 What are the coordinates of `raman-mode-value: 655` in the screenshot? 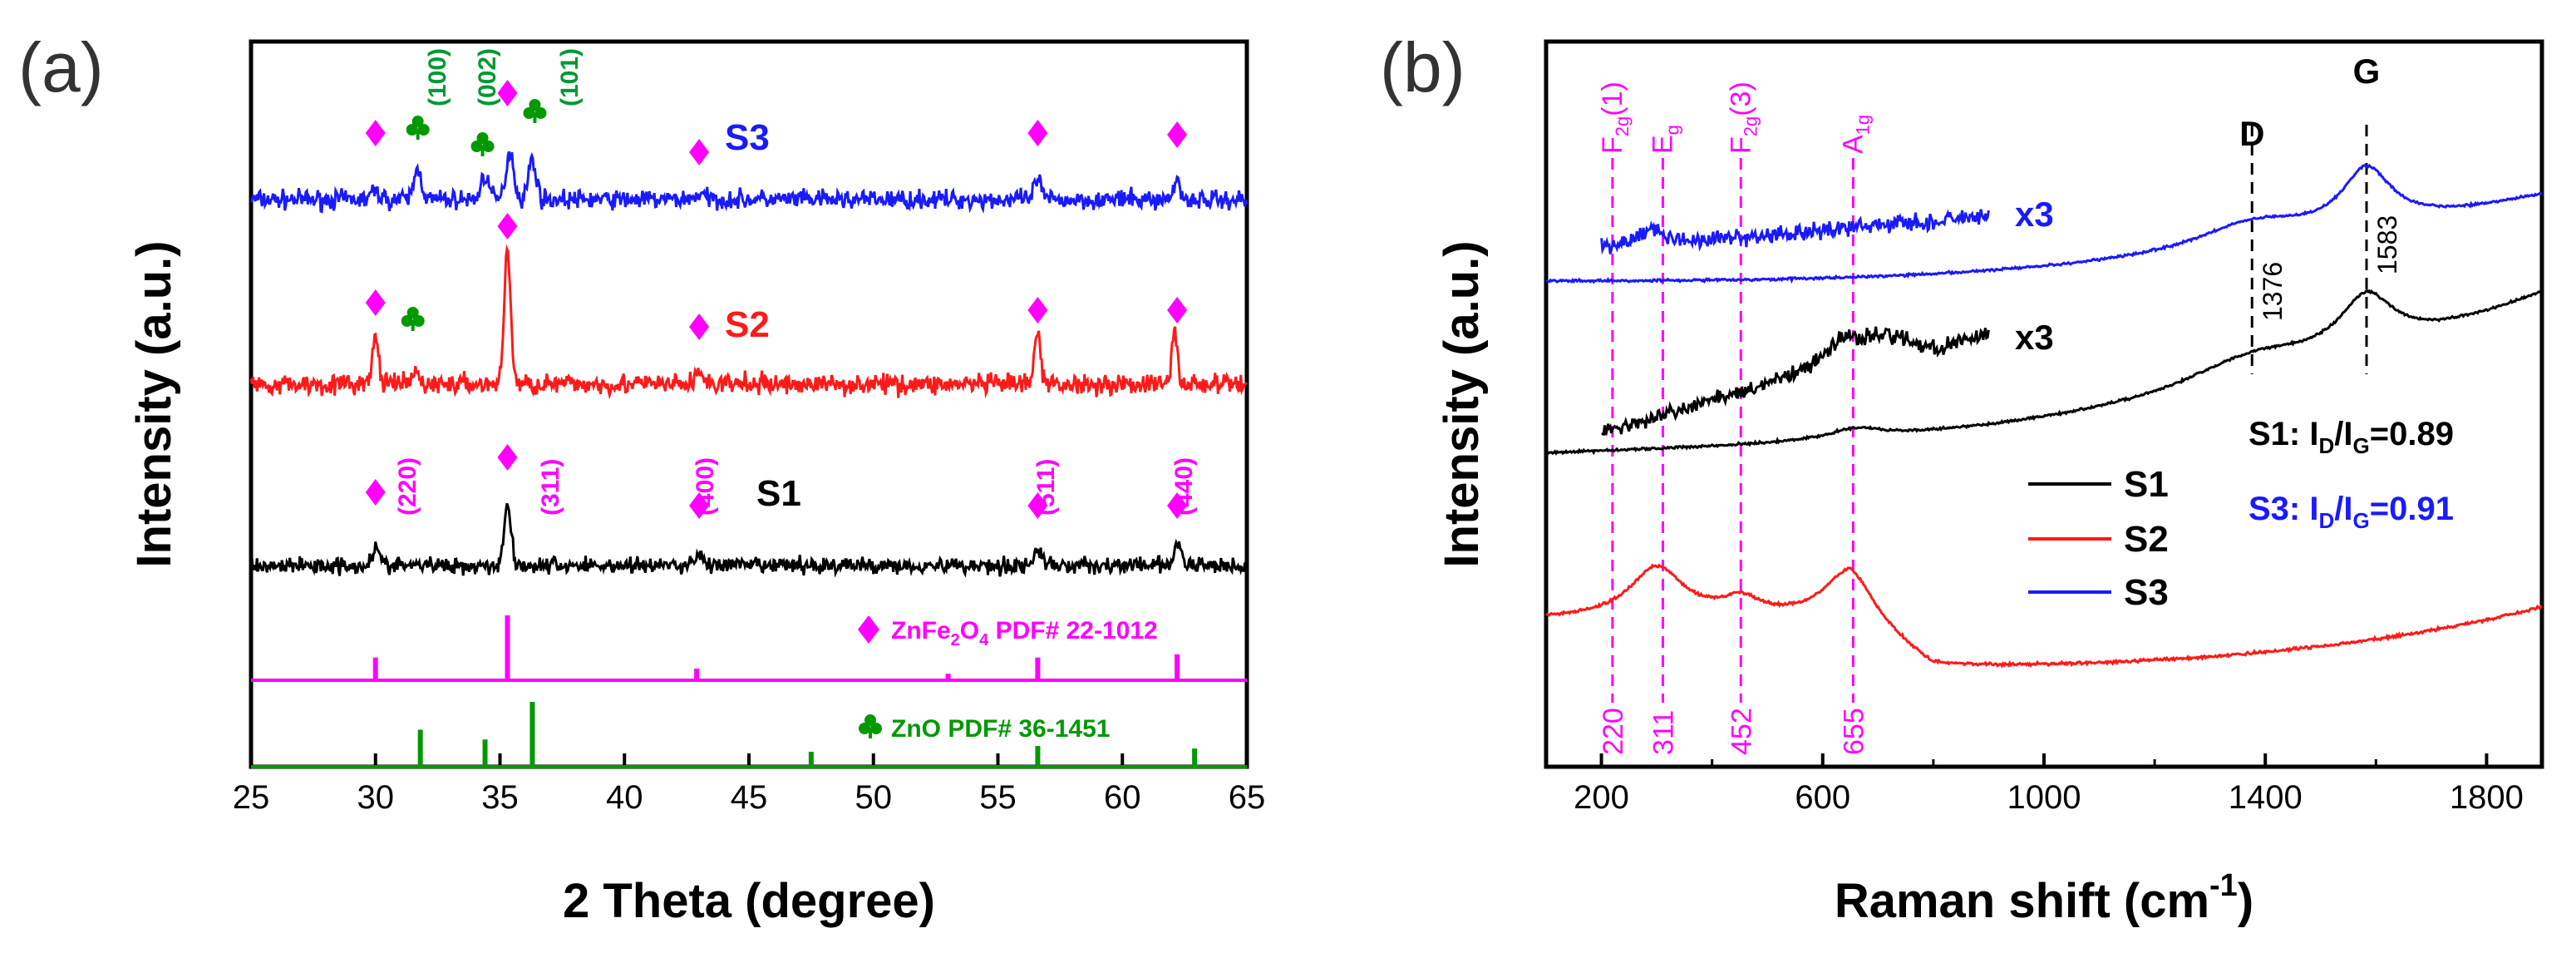 It's located at (1853, 731).